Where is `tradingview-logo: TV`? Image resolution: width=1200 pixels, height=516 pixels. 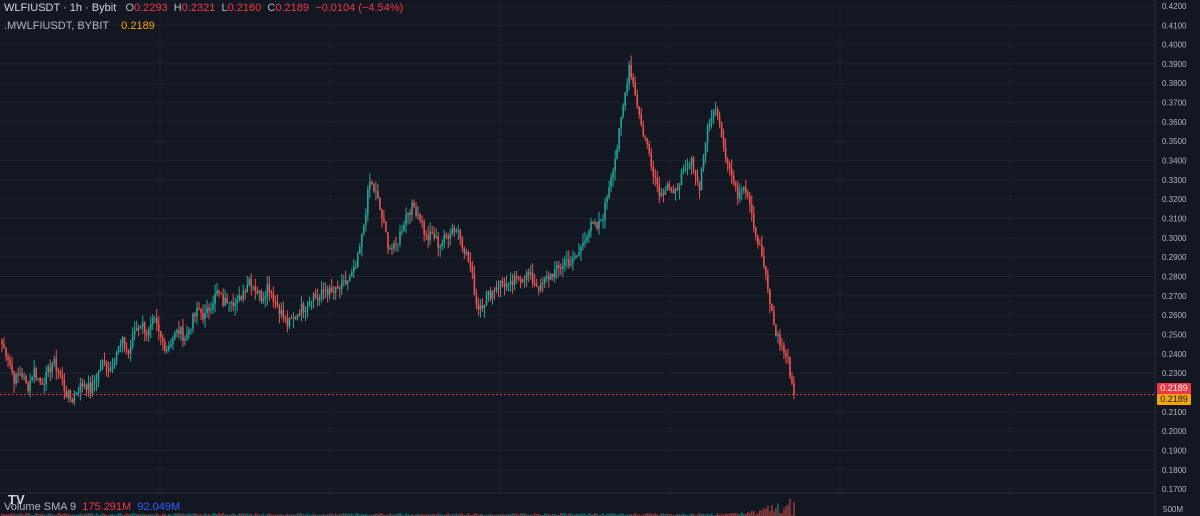
tradingview-logo: TV is located at coordinates (16, 499).